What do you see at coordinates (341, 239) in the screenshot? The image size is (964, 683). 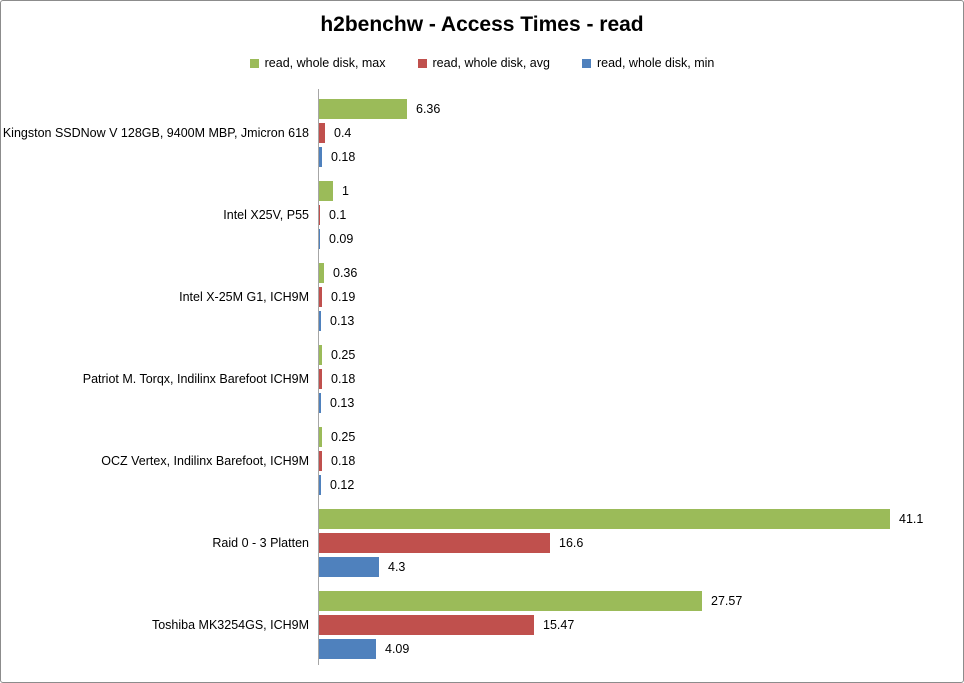 I see `value-label: 0.09` at bounding box center [341, 239].